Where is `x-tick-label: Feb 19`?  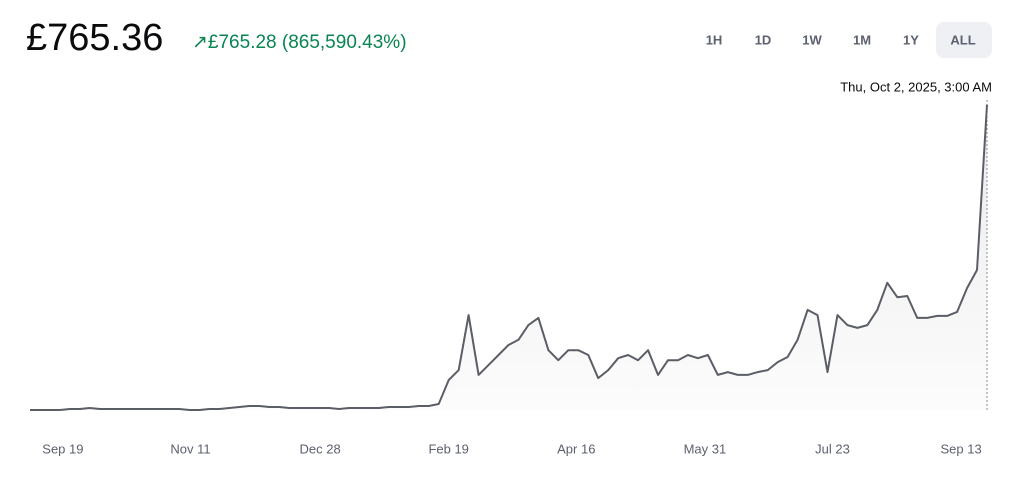
x-tick-label: Feb 19 is located at coordinates (448, 448).